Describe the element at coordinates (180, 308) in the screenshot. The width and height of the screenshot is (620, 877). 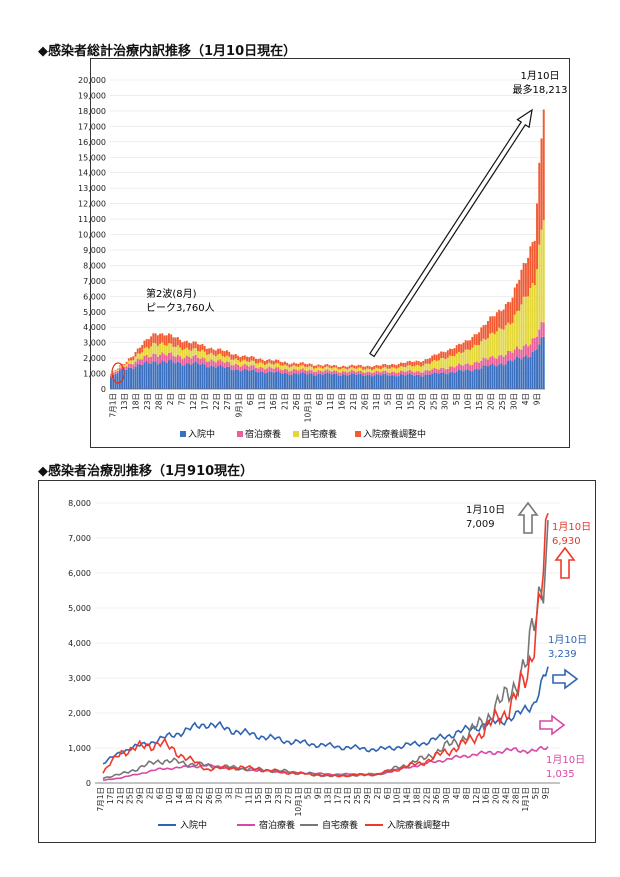
I see `peak-annotation: ピーク3,760人` at that location.